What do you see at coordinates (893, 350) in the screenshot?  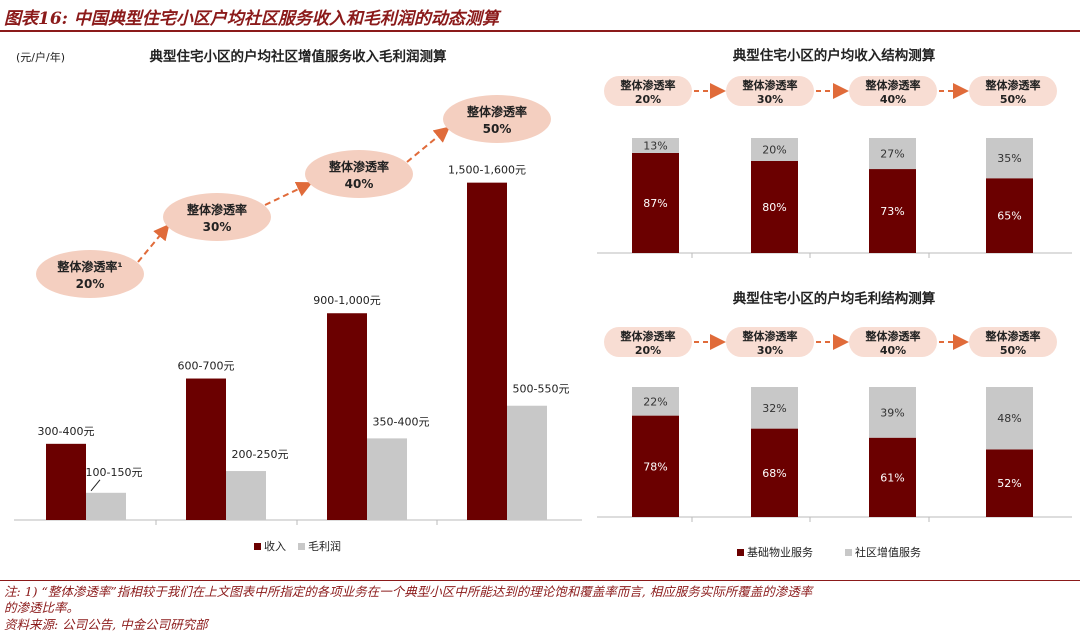 I see `pill-value: 40%` at bounding box center [893, 350].